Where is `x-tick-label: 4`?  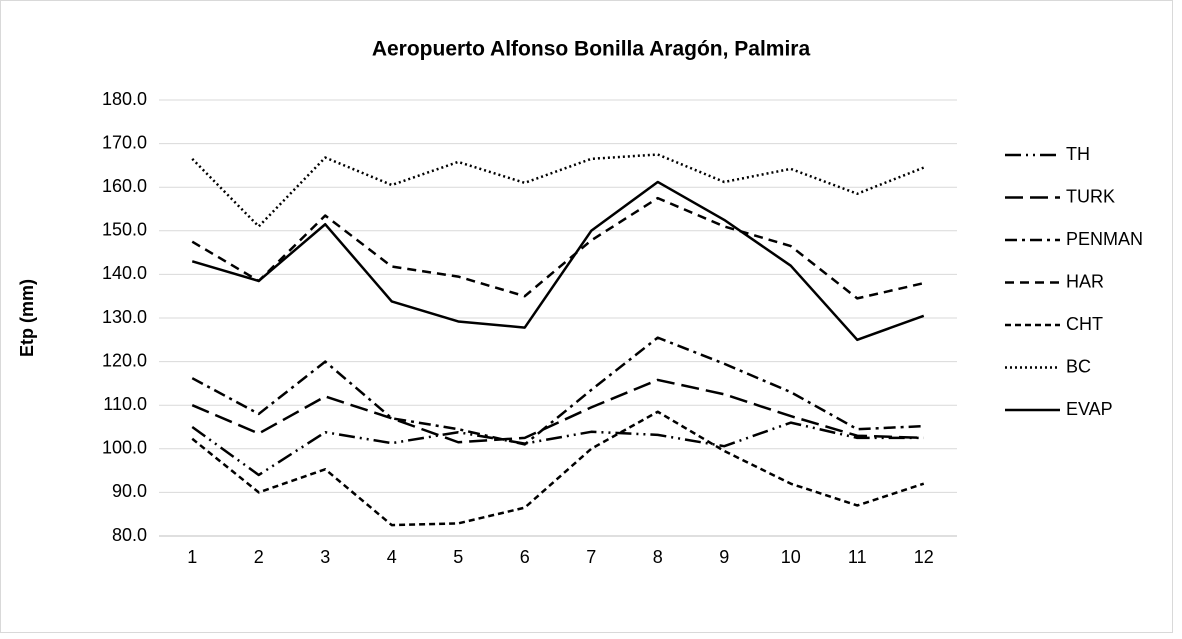
x-tick-label: 4 is located at coordinates (392, 557).